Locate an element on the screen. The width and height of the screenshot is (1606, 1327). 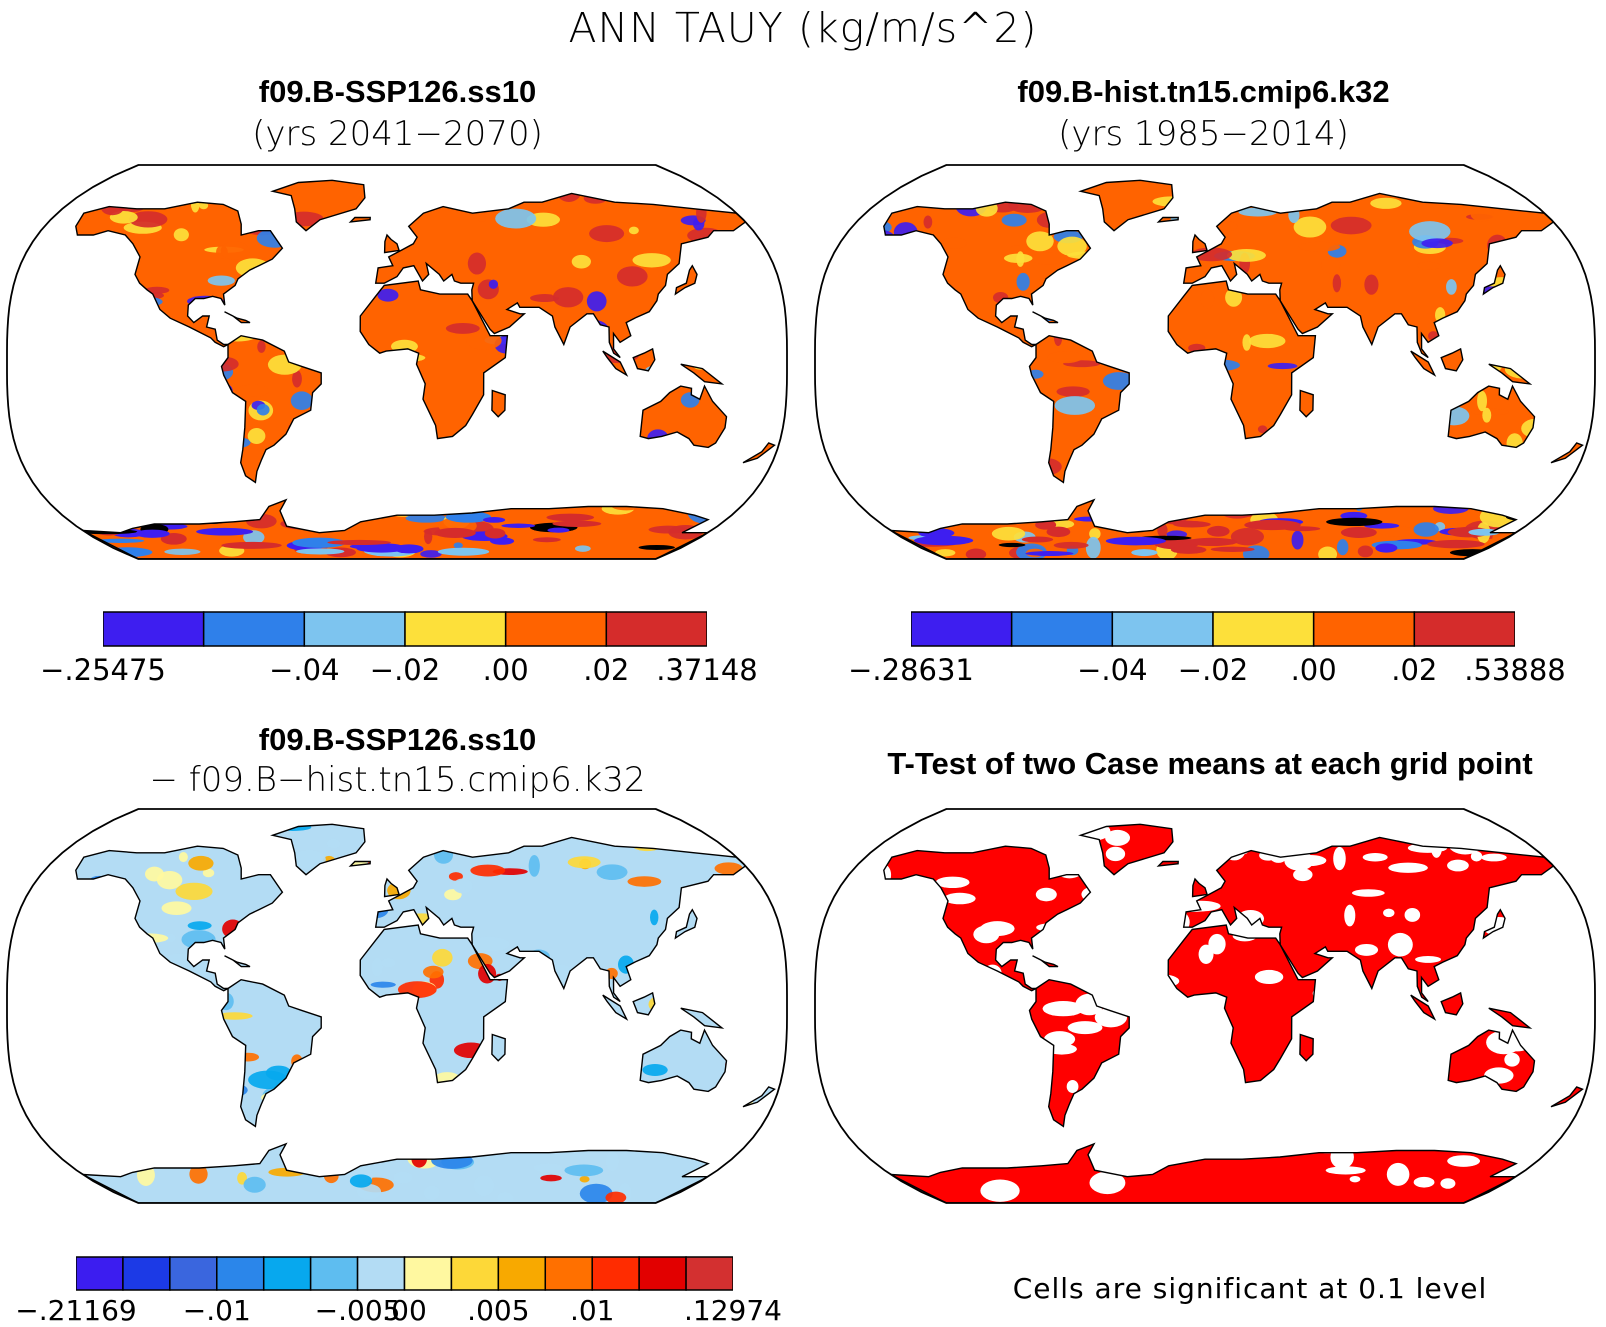
panel3-subtitle: − f09.B−hist.tn15.cmip6.k32 is located at coordinates (397, 780).